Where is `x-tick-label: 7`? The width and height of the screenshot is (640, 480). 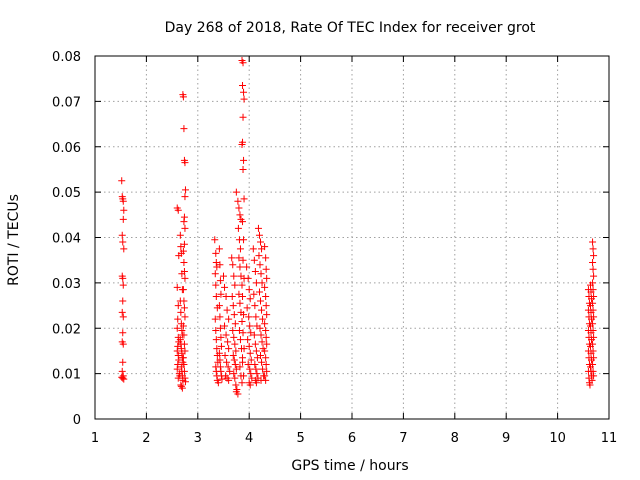 x-tick-label: 7 is located at coordinates (403, 438).